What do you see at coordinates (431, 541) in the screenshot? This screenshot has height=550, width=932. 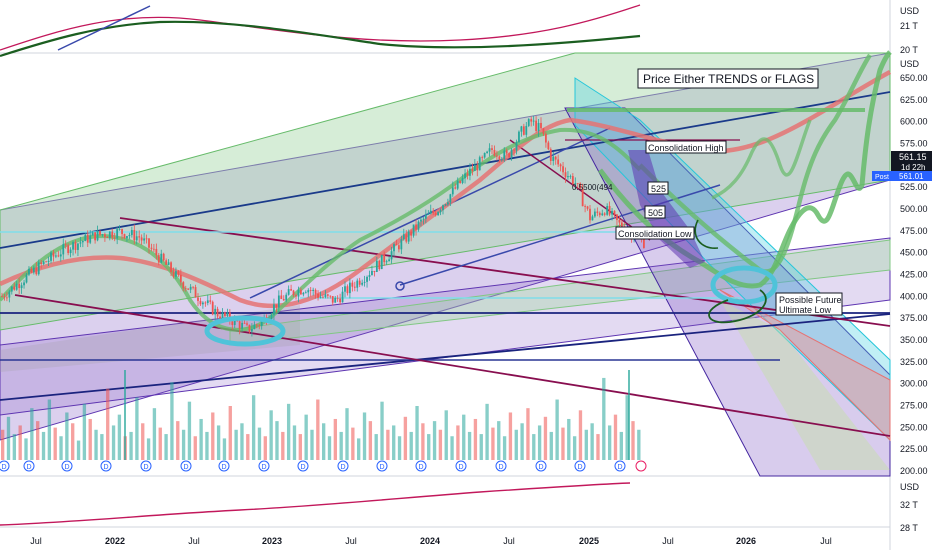 I see `time-axis: Jul 2022 Jul 2023 Jul 2024 Jul 2025 Jul 2026 Jul` at bounding box center [431, 541].